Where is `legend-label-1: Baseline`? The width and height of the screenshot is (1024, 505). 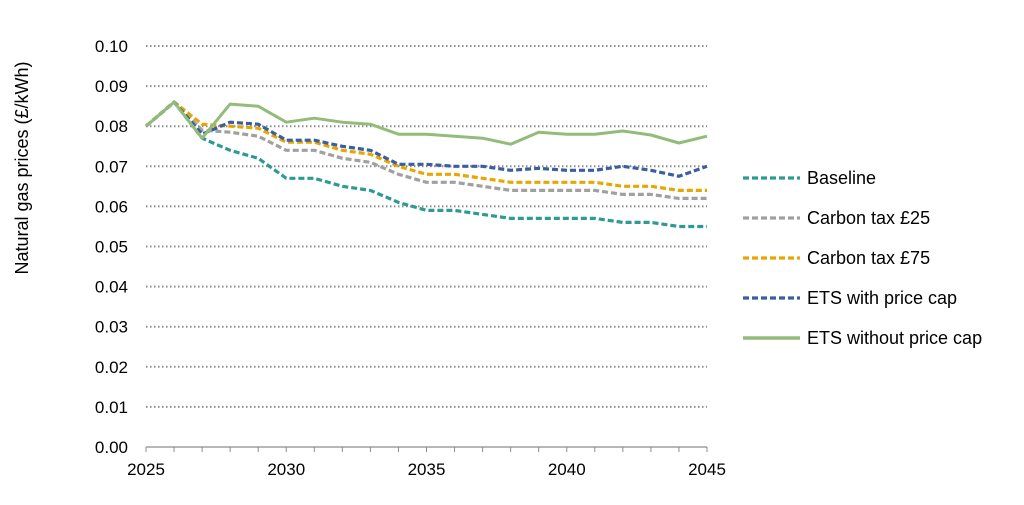 legend-label-1: Baseline is located at coordinates (841, 178).